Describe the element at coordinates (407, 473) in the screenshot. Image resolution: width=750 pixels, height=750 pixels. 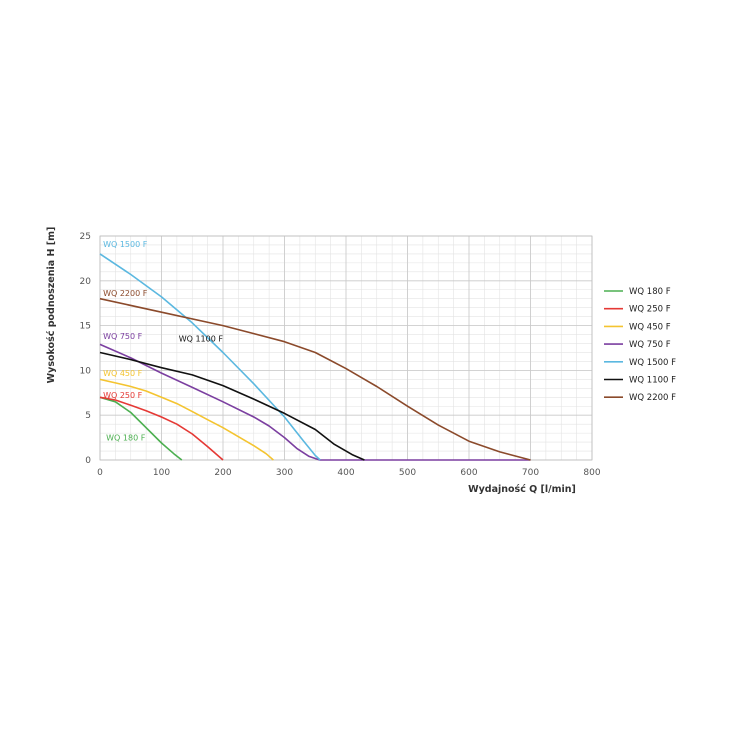
I see `x-tick-label: 500` at that location.